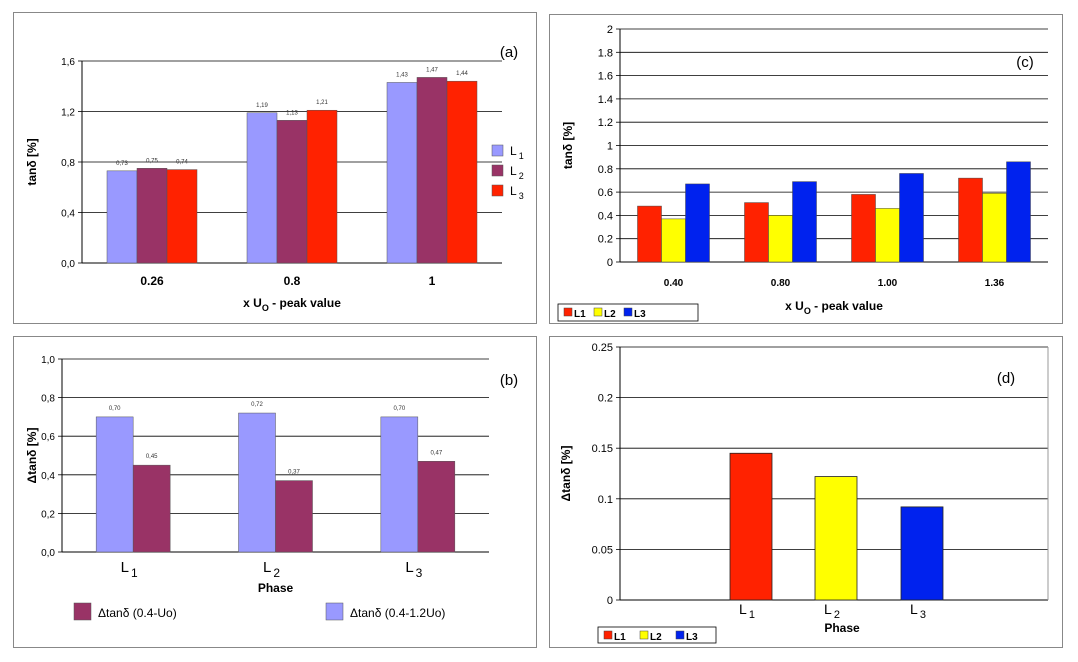 This screenshot has height=662, width=1078. What do you see at coordinates (1006, 378) in the screenshot?
I see `panel-label: (d)` at bounding box center [1006, 378].